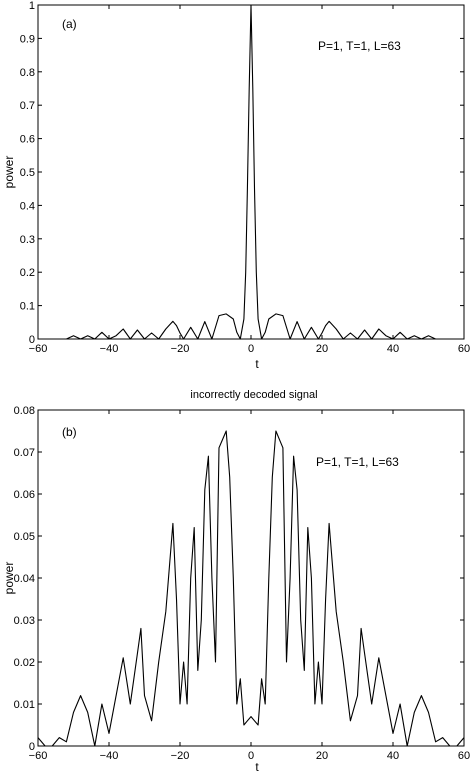 This screenshot has height=775, width=474. What do you see at coordinates (27, 307) in the screenshot?
I see `panel-a-y-tick-label: 0.1` at bounding box center [27, 307].